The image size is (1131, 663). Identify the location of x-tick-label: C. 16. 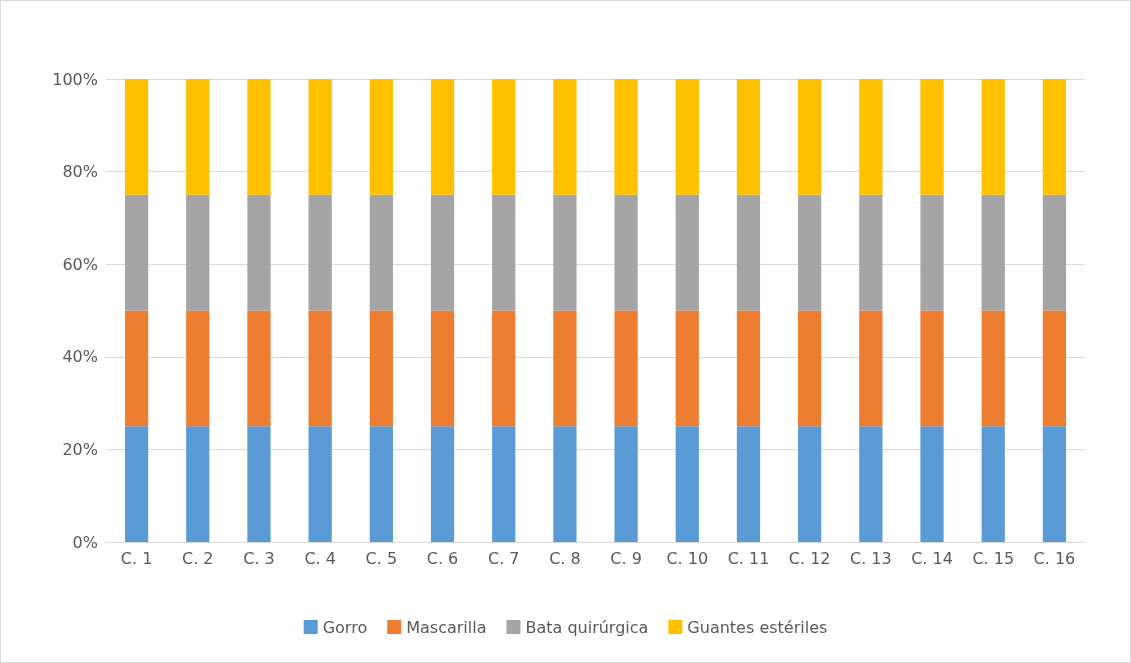
(1054, 558).